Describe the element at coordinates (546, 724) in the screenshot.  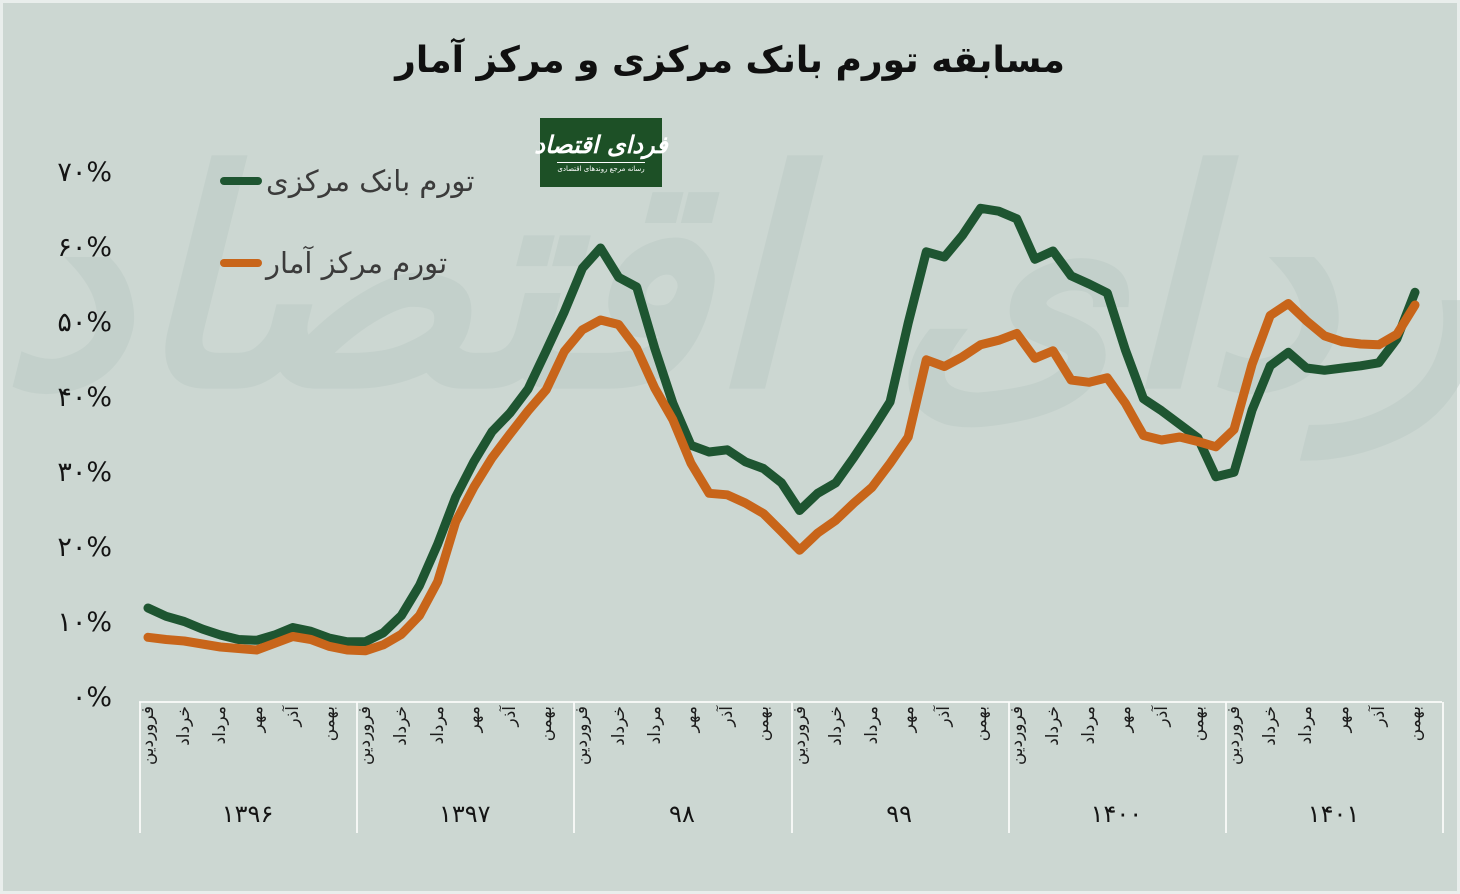
I see `x-tick-y1-m10: بهمن` at that location.